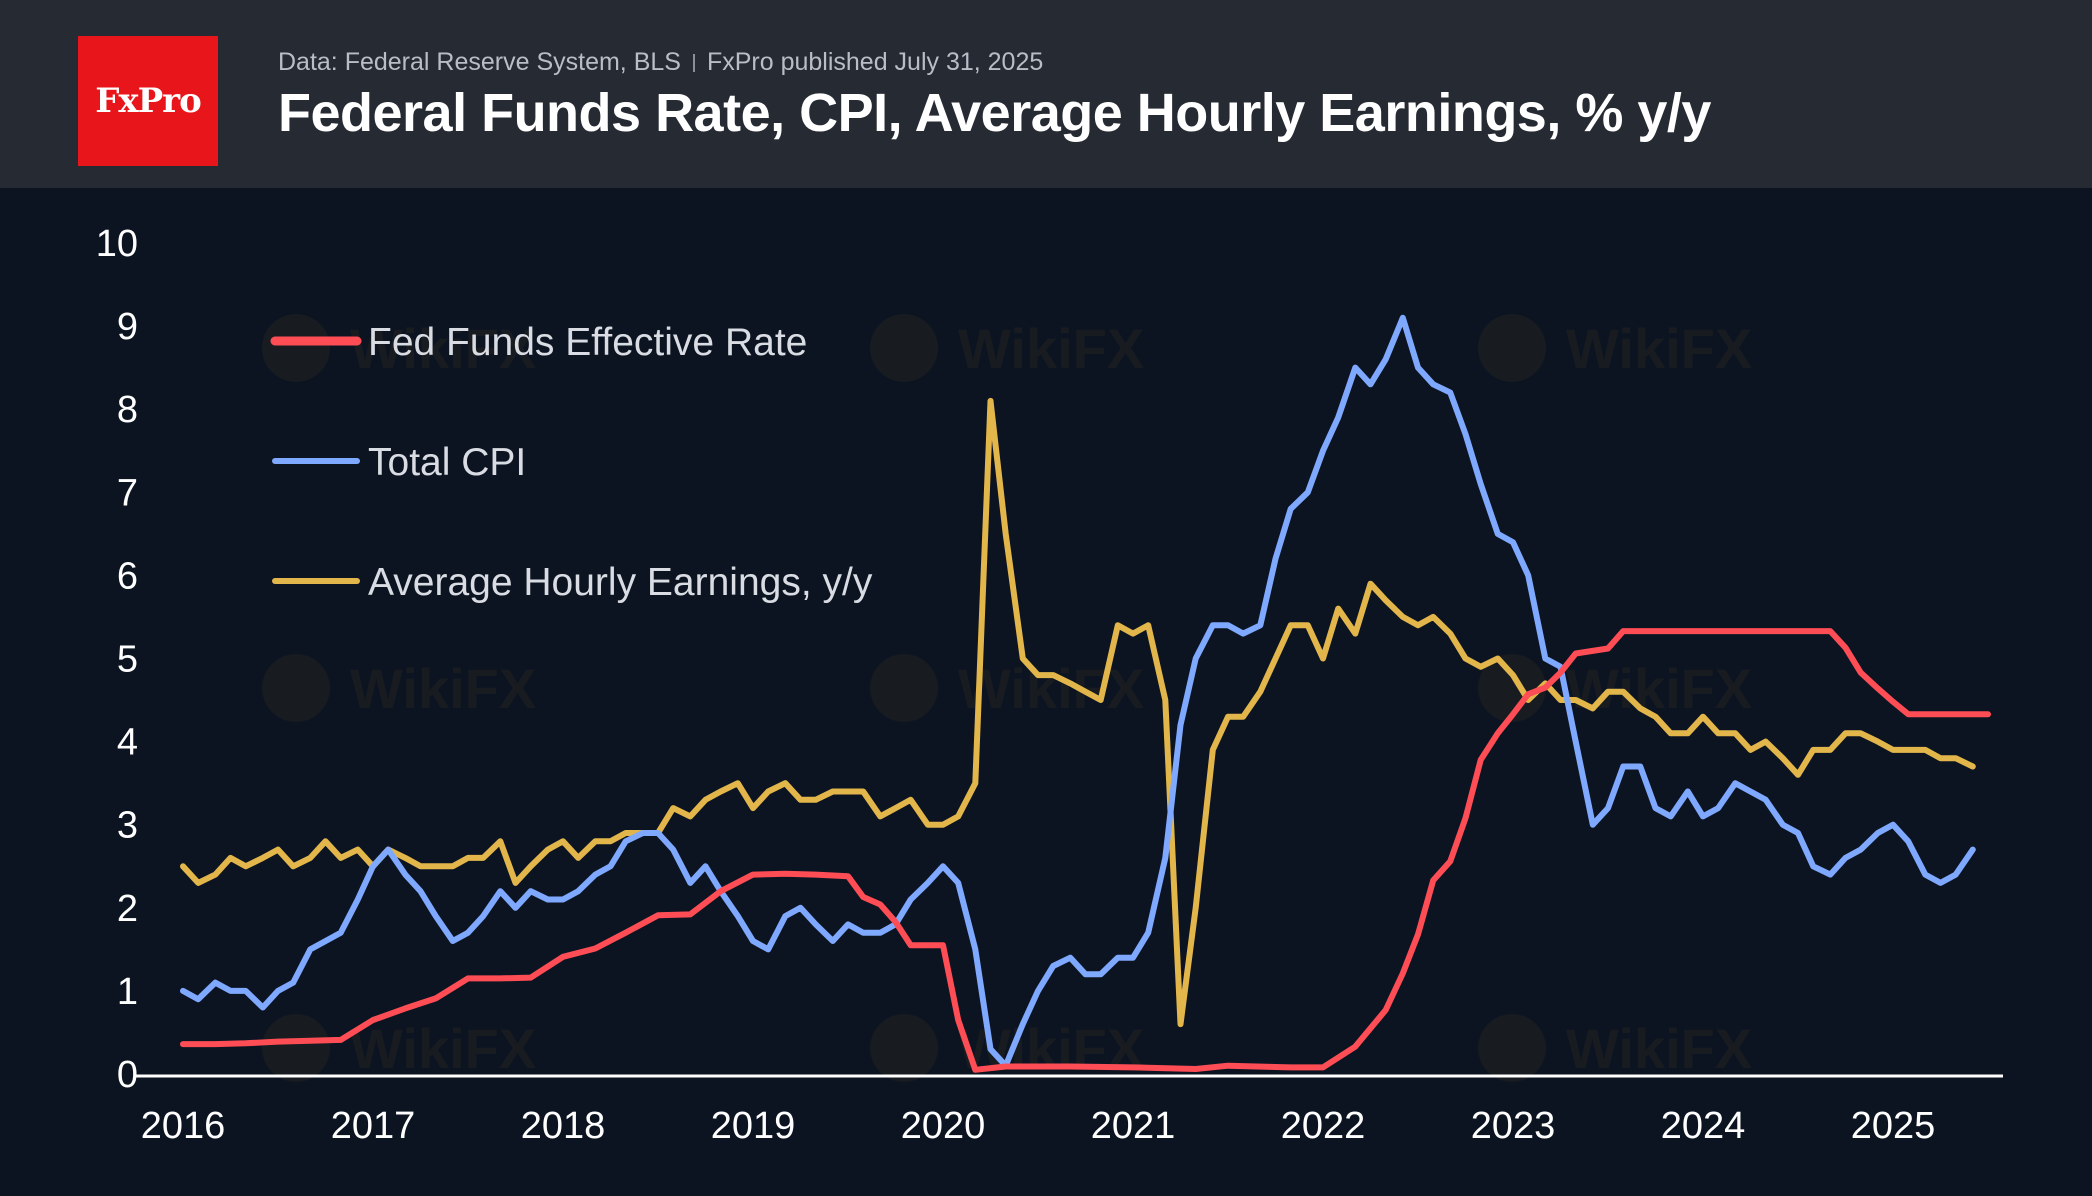 This screenshot has height=1196, width=2092. I want to click on y-tick-label: 6, so click(127, 576).